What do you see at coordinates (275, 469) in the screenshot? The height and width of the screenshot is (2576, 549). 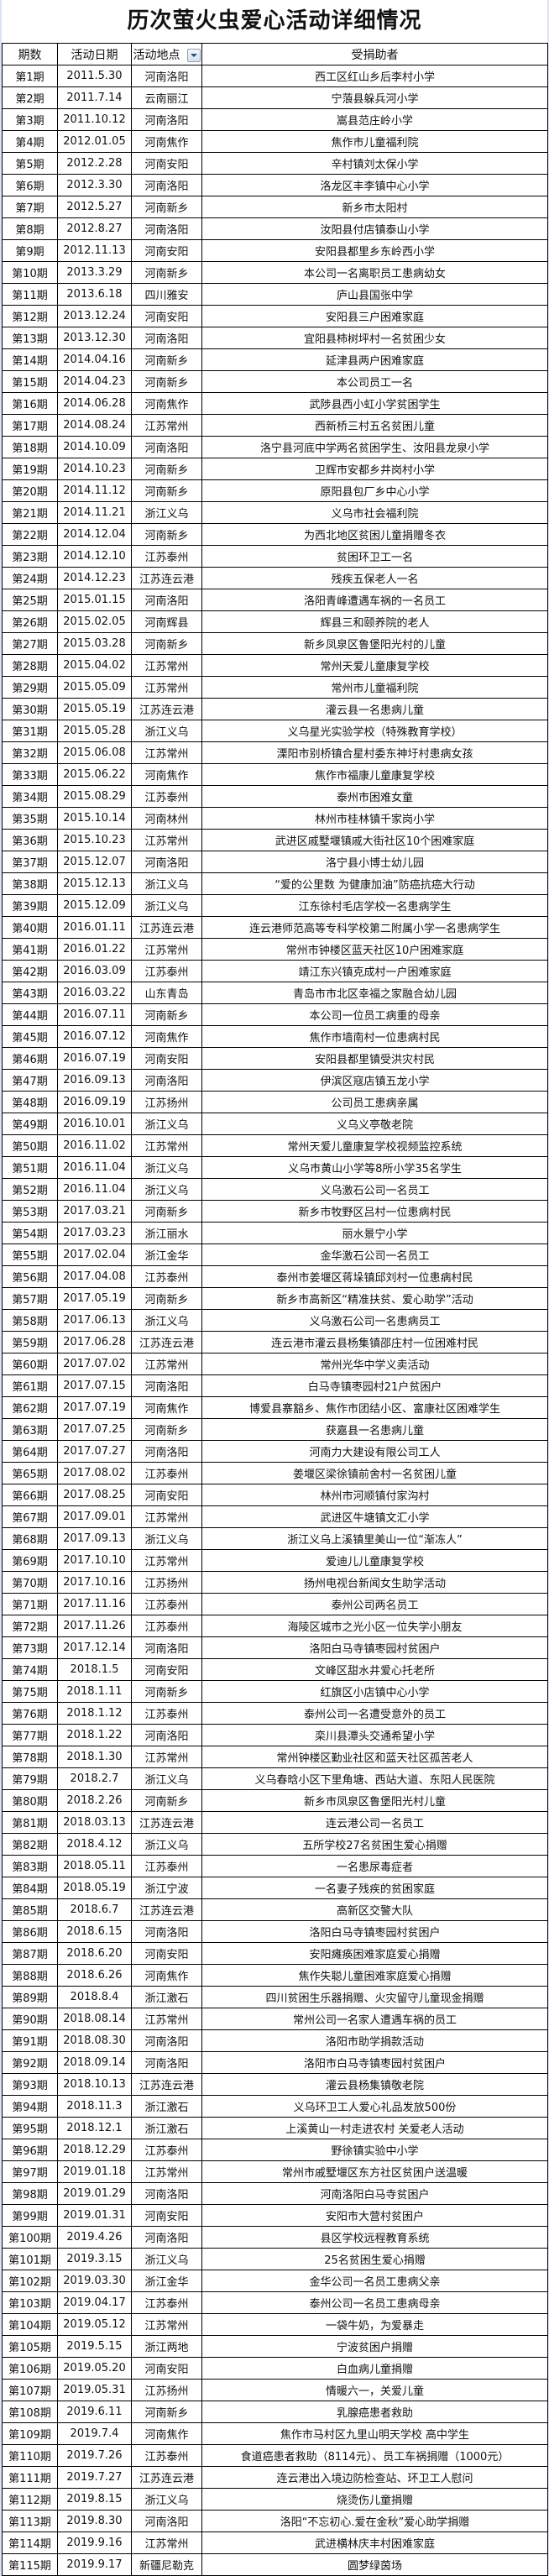 I see `table-row: 第19期 2014.10.23 河南新乡 卫辉市安都乡井岗村小学` at bounding box center [275, 469].